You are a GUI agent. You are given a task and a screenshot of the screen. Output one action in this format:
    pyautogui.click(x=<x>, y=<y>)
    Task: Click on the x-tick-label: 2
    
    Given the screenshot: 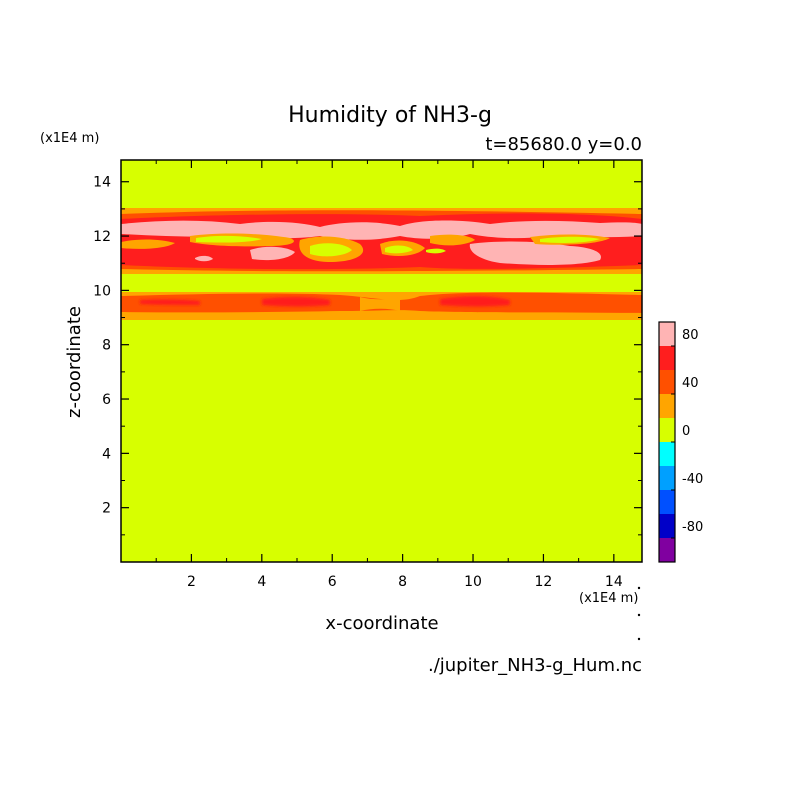 What is the action you would take?
    pyautogui.click(x=191, y=582)
    